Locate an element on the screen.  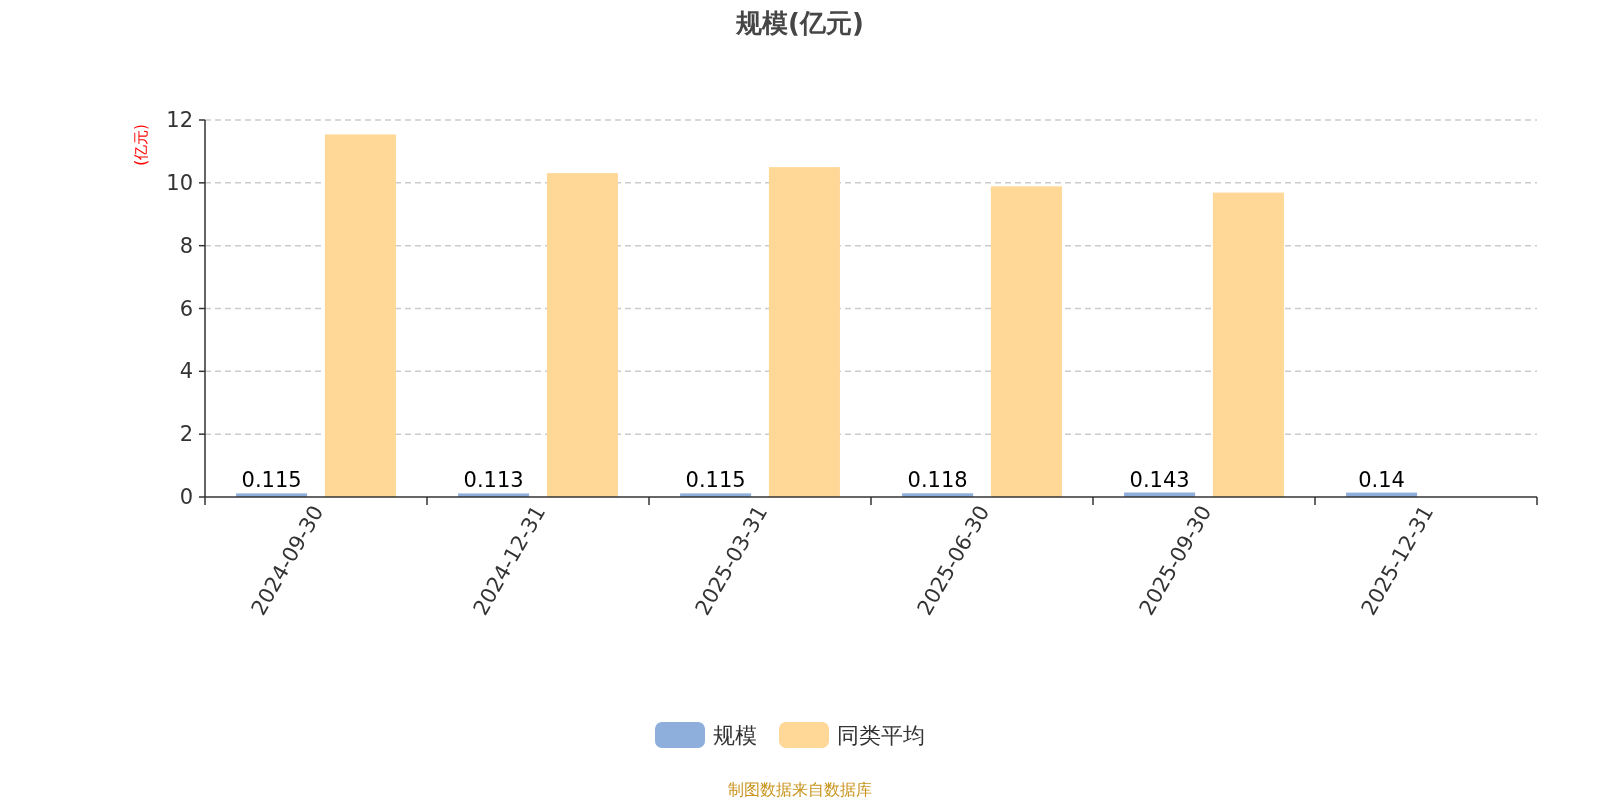
y-tick-label: 8 is located at coordinates (186, 245).